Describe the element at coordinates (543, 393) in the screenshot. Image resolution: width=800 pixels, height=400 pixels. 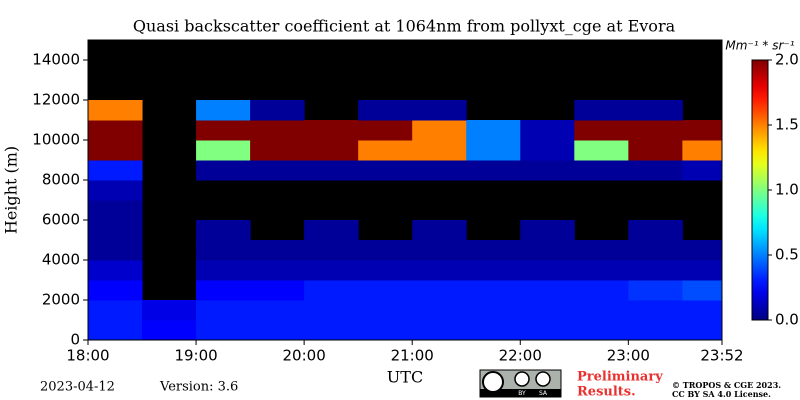
I see `badge-sa: SA` at that location.